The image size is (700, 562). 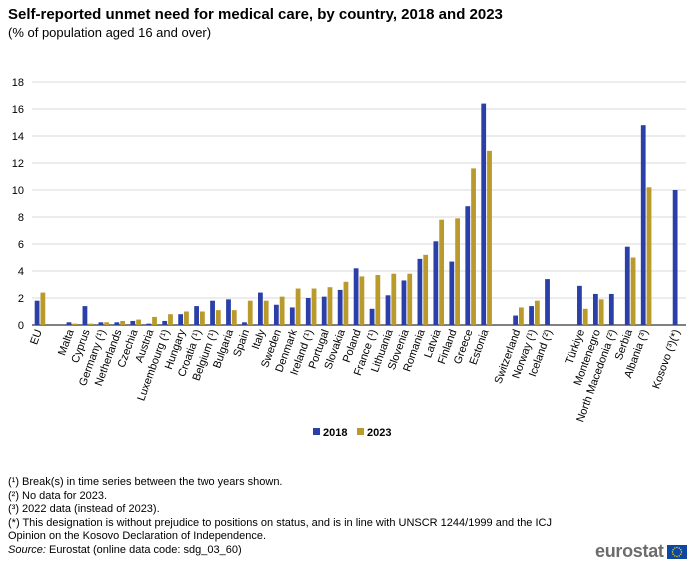 What do you see at coordinates (21, 218) in the screenshot?
I see `y-tick-label: 8` at bounding box center [21, 218].